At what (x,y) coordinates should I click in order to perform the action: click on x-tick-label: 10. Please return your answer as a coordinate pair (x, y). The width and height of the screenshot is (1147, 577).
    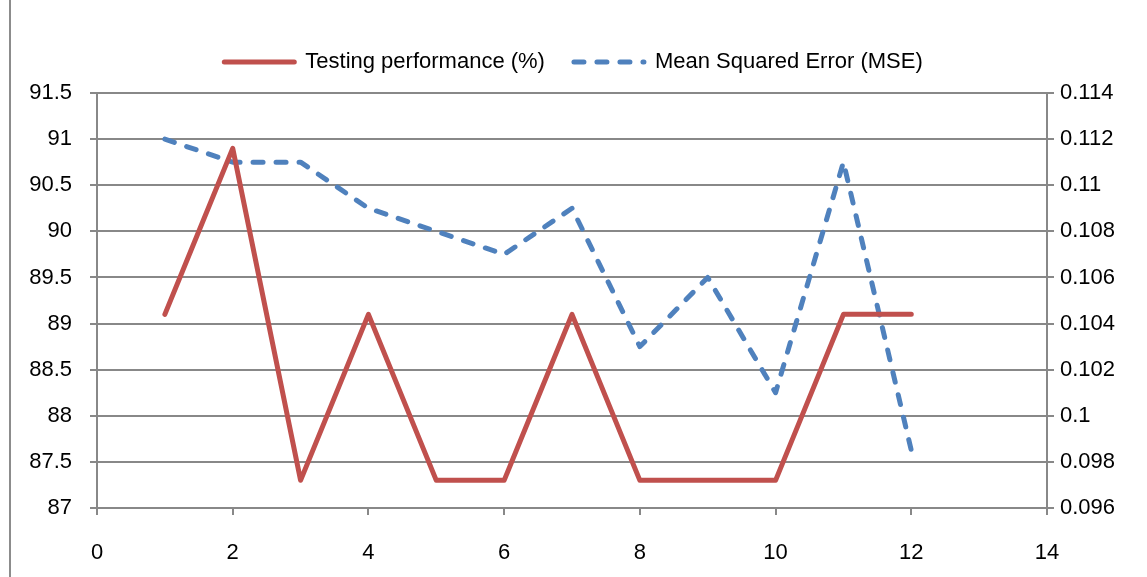
    Looking at the image, I should click on (775, 552).